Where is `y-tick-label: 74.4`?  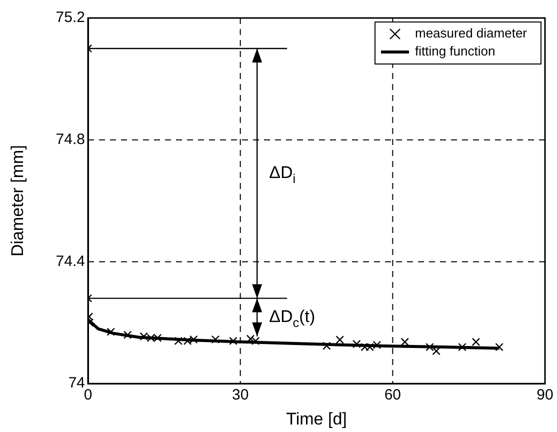
y-tick-label: 74.4 is located at coordinates (70, 261).